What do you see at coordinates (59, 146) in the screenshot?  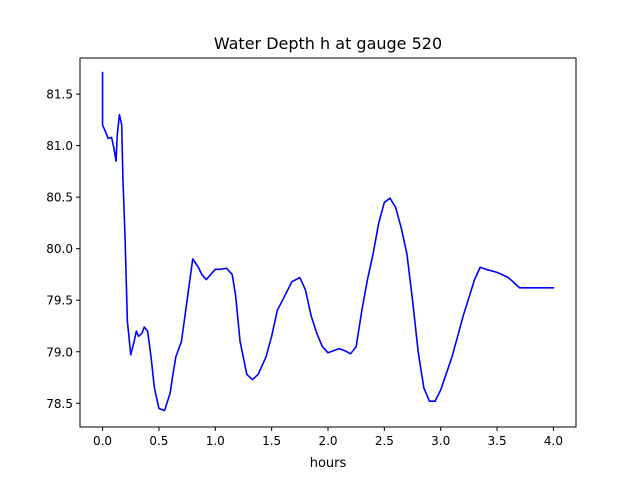 I see `y-tick-label: 81.0` at bounding box center [59, 146].